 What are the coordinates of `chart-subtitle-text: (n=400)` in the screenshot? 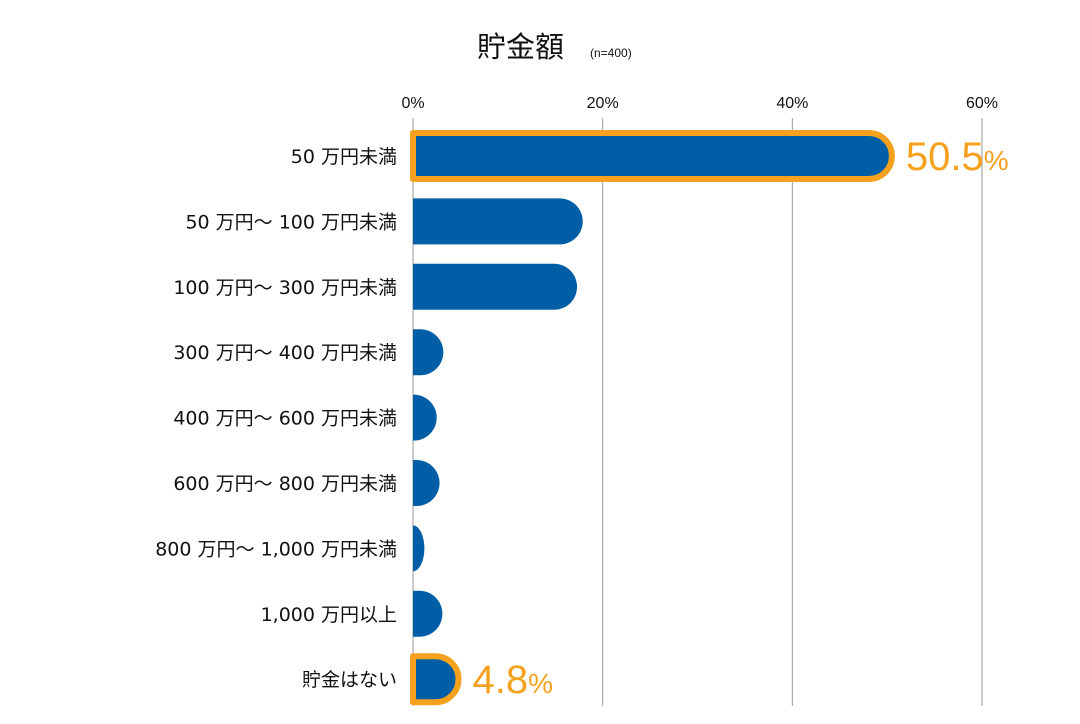 It's located at (611, 53).